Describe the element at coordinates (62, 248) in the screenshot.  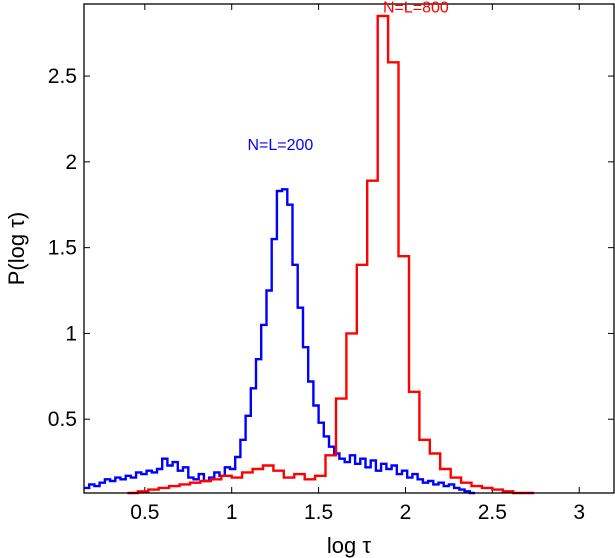
I see `y-tick-label: 1.5` at that location.